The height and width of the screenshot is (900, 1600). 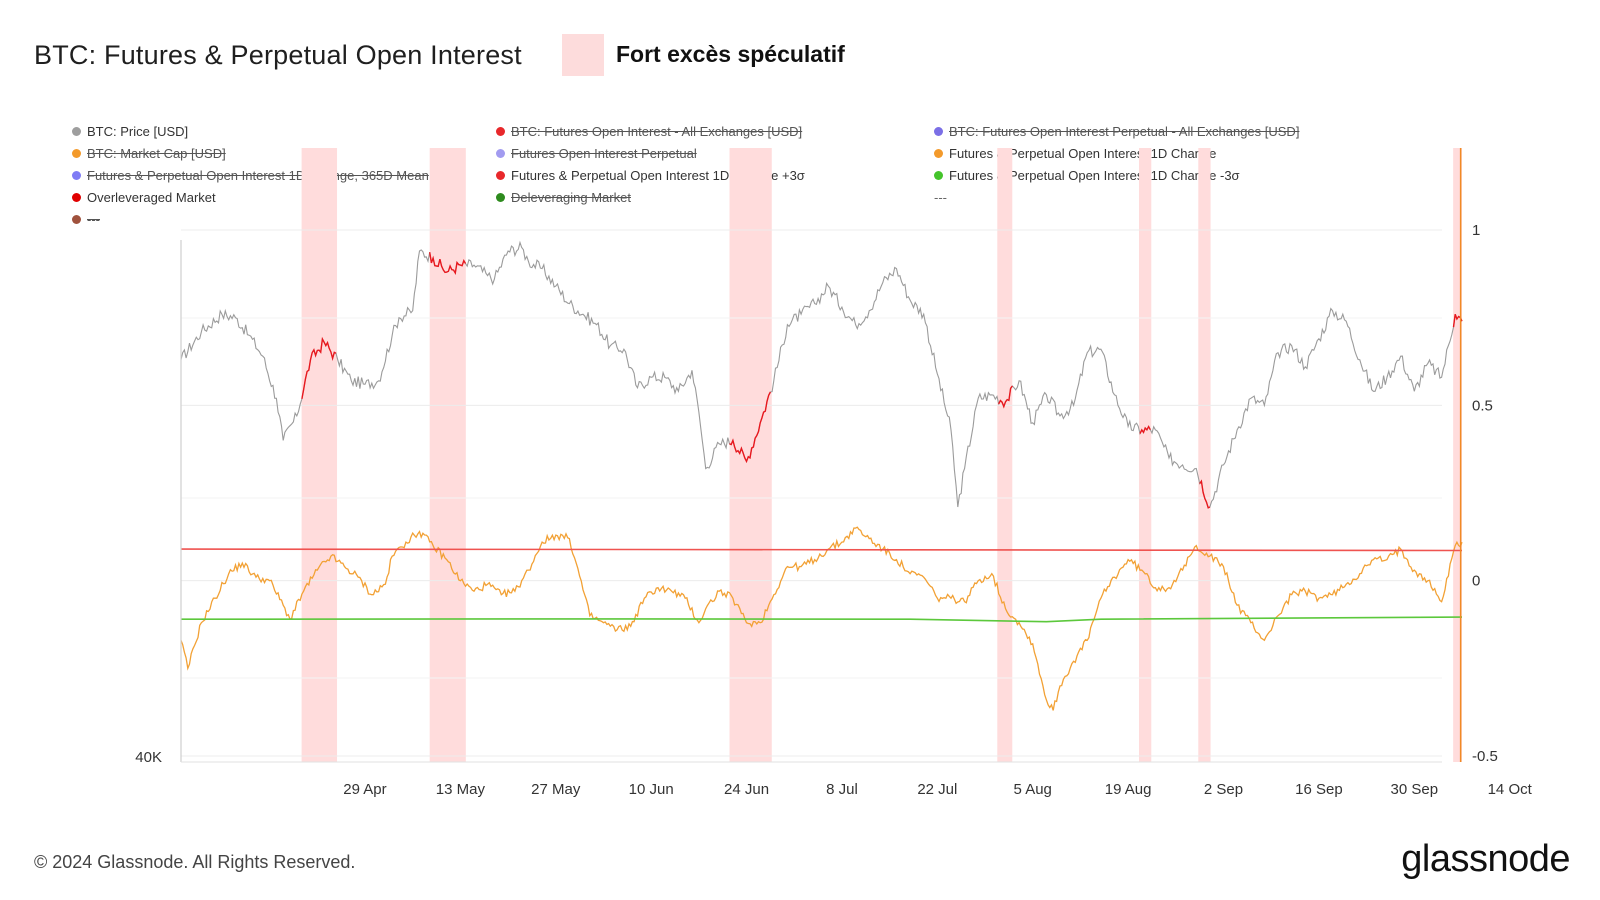 What do you see at coordinates (195, 862) in the screenshot?
I see `copyright-text: © 2024 Glassnode. All Rights Reserved.` at bounding box center [195, 862].